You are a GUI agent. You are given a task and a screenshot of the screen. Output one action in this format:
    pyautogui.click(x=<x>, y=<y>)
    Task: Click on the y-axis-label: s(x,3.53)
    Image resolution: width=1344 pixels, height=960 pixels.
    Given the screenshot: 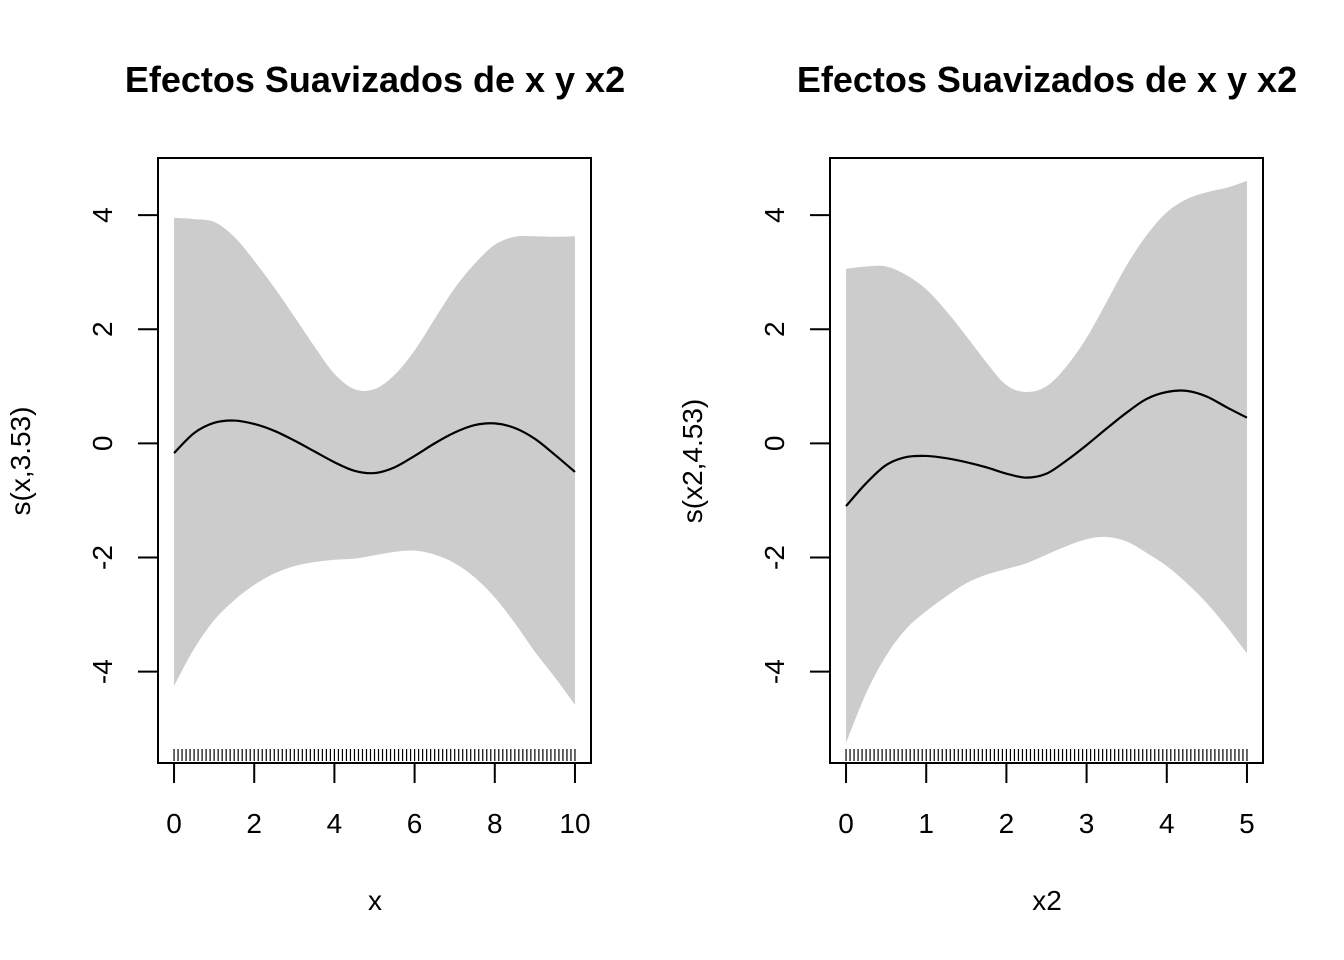 What is the action you would take?
    pyautogui.click(x=20, y=461)
    